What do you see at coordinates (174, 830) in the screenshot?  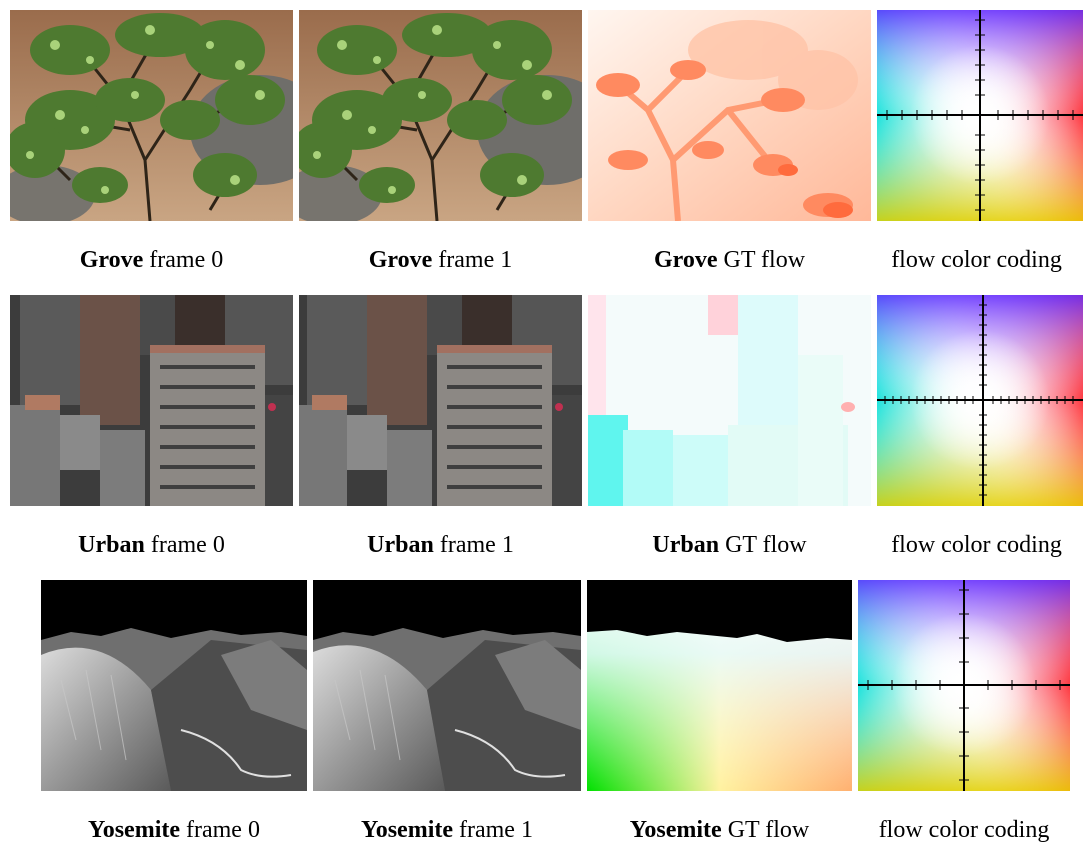 I see `caption-yosemite-frame-0: Yosemite frame 0` at bounding box center [174, 830].